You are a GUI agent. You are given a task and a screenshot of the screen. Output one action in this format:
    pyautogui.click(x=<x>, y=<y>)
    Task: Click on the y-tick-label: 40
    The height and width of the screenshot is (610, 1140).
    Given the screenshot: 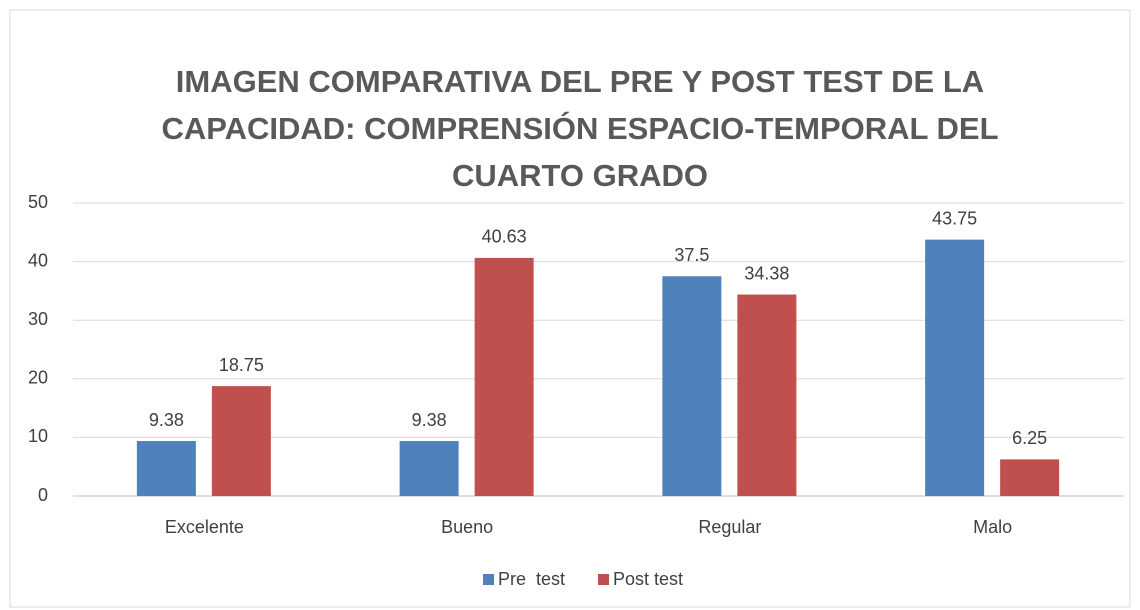 What is the action you would take?
    pyautogui.click(x=38, y=260)
    